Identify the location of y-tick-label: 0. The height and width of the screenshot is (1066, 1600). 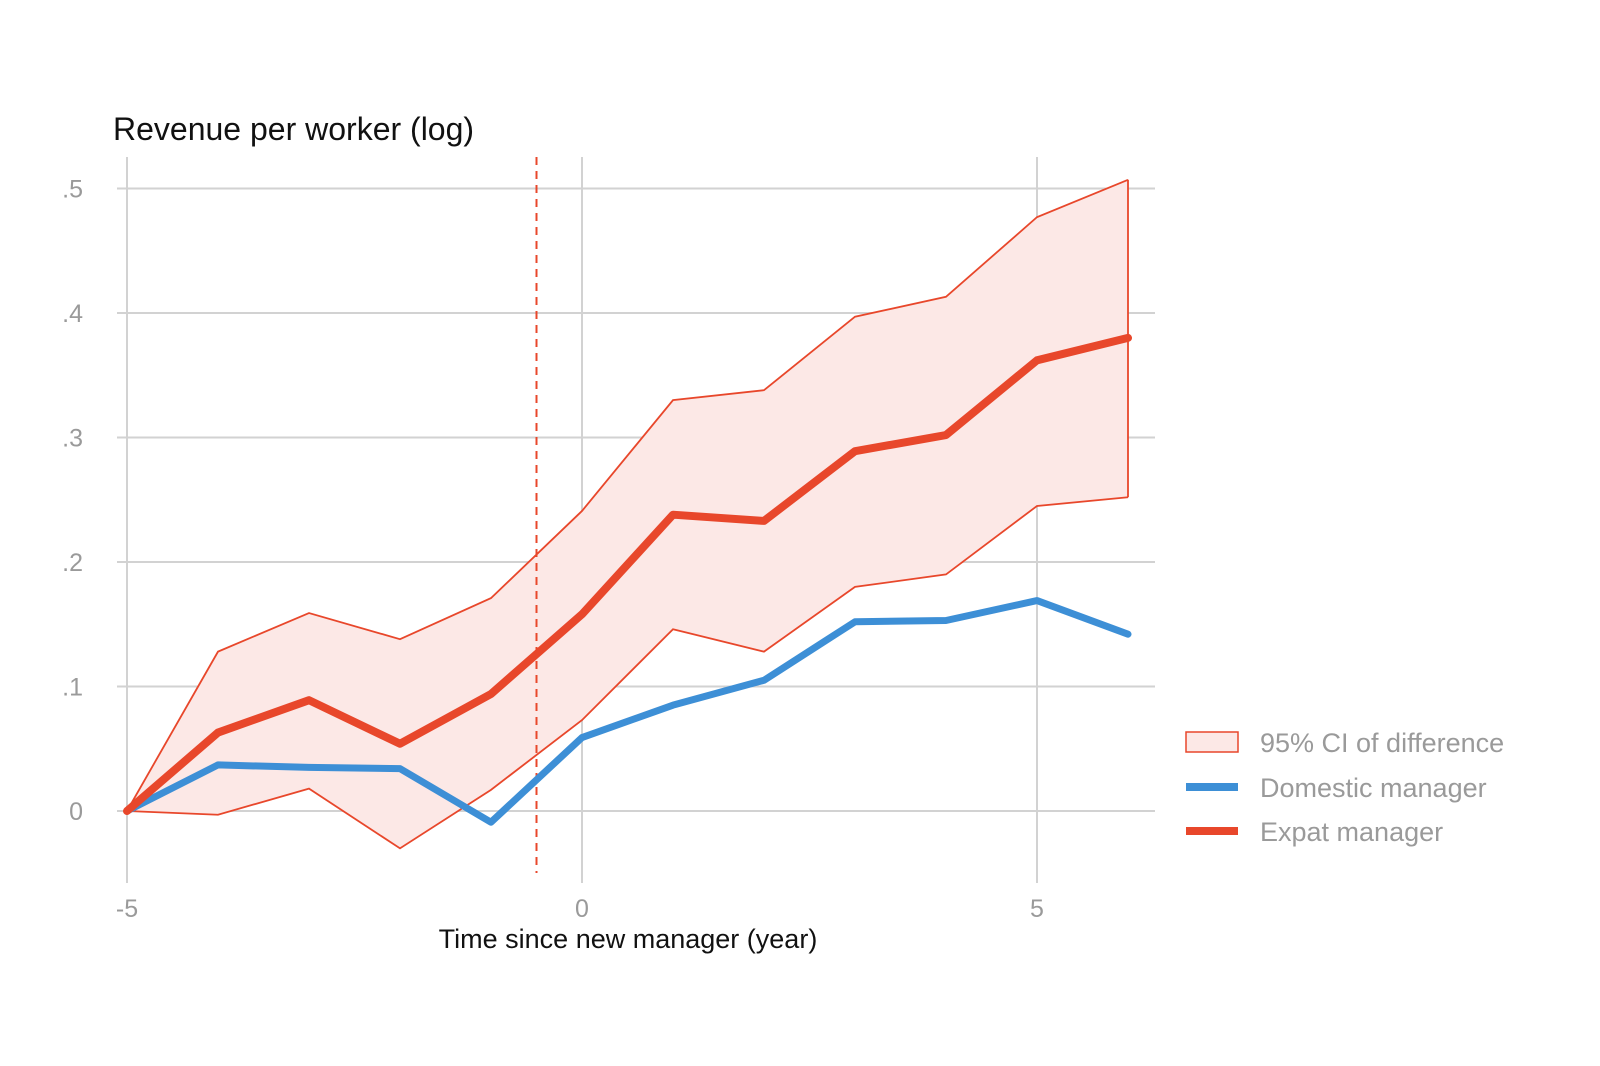
(76, 812).